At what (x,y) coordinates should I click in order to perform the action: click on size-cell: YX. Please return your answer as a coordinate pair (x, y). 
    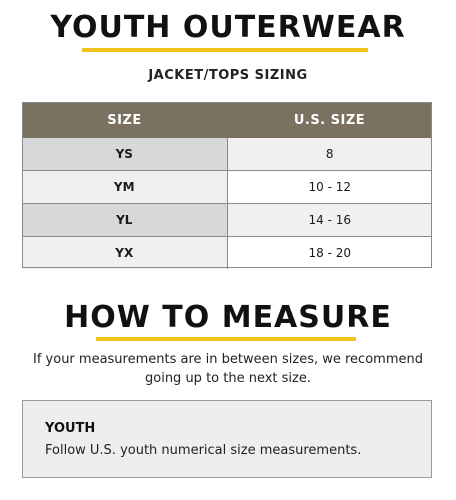
    Looking at the image, I should click on (125, 252).